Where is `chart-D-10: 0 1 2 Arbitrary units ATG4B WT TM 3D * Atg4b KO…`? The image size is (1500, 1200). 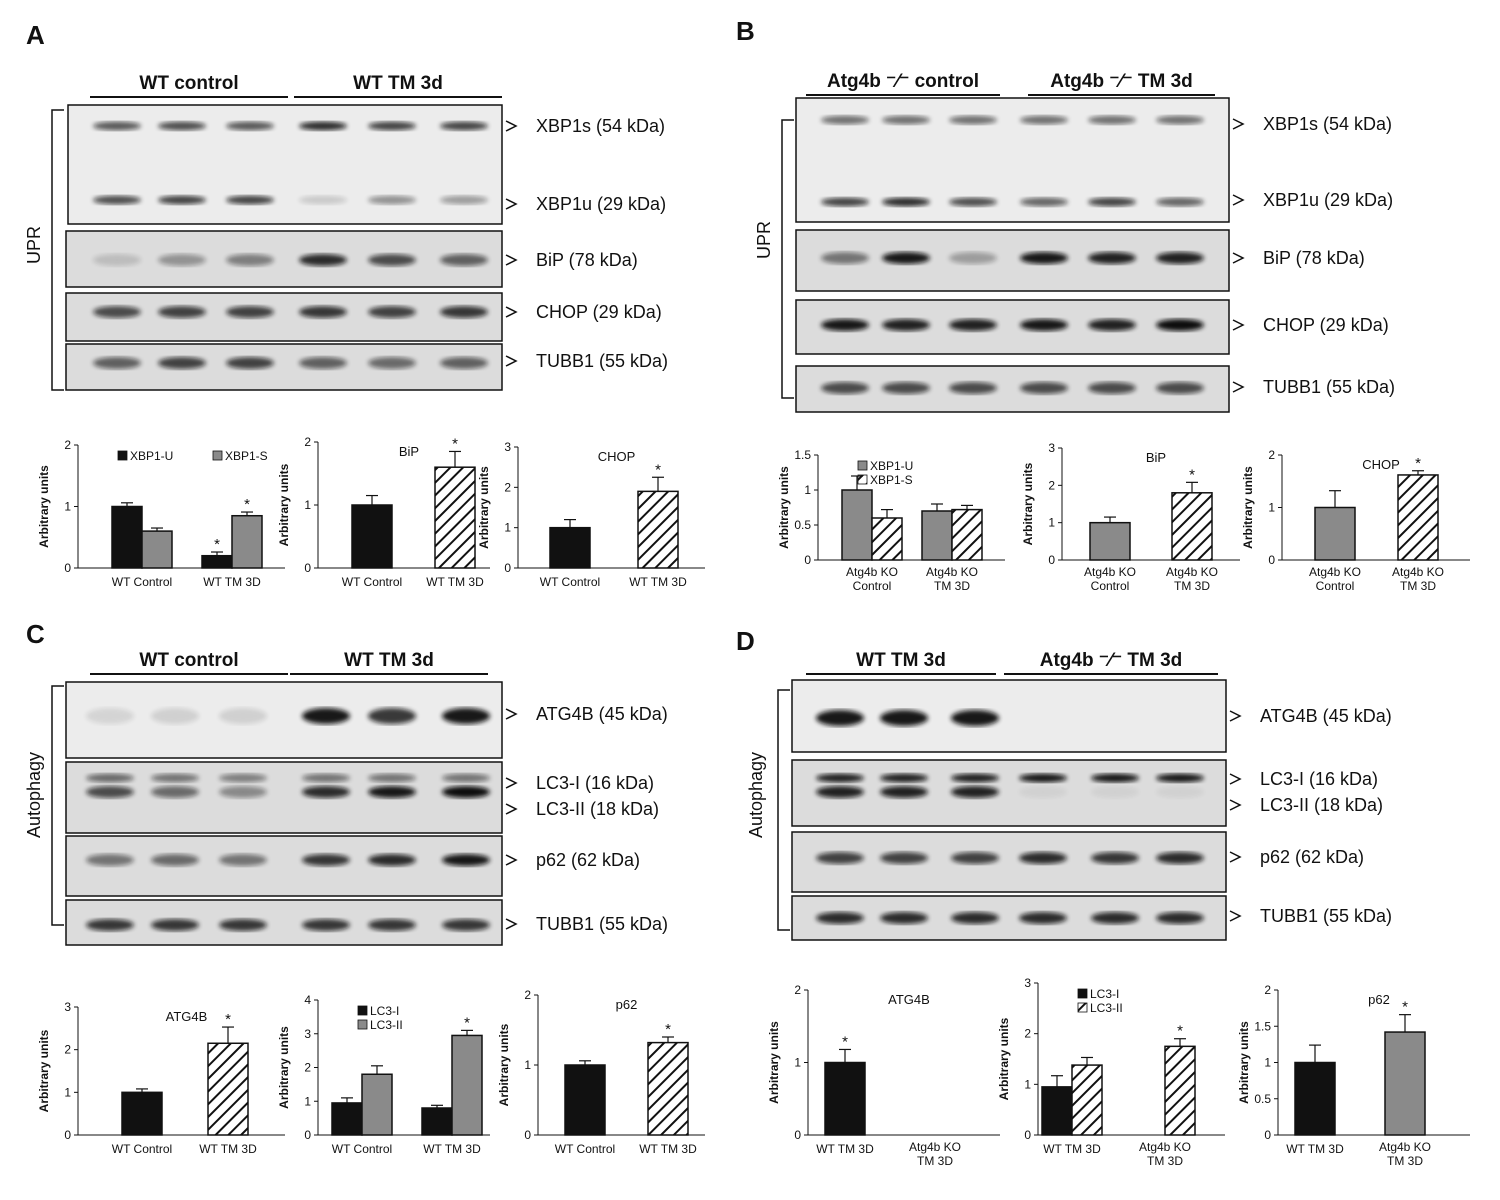 chart-D-10: 0 1 2 Arbitrary units ATG4B WT TM 3D * Atg4b KO… is located at coordinates (883, 1075).